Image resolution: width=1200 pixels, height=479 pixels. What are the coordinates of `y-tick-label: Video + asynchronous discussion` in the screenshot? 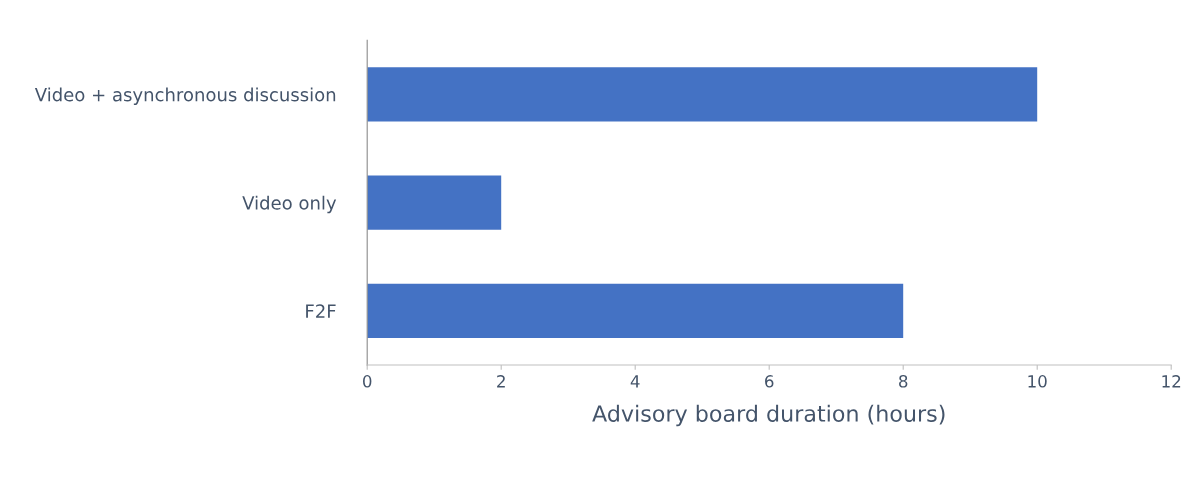 It's located at (185, 96).